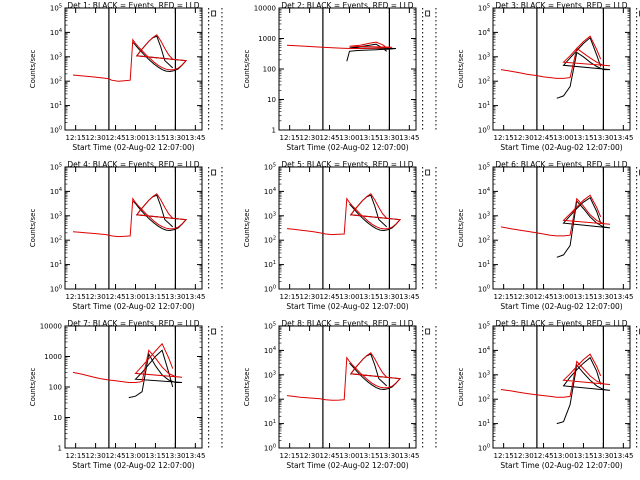 Image resolution: width=640 pixels, height=480 pixels. I want to click on chart-title: Det 1: BLACK = Events, RED = LLD, so click(133, 5).